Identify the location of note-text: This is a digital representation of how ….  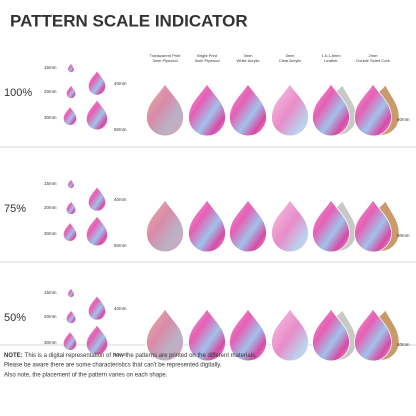
(141, 356).